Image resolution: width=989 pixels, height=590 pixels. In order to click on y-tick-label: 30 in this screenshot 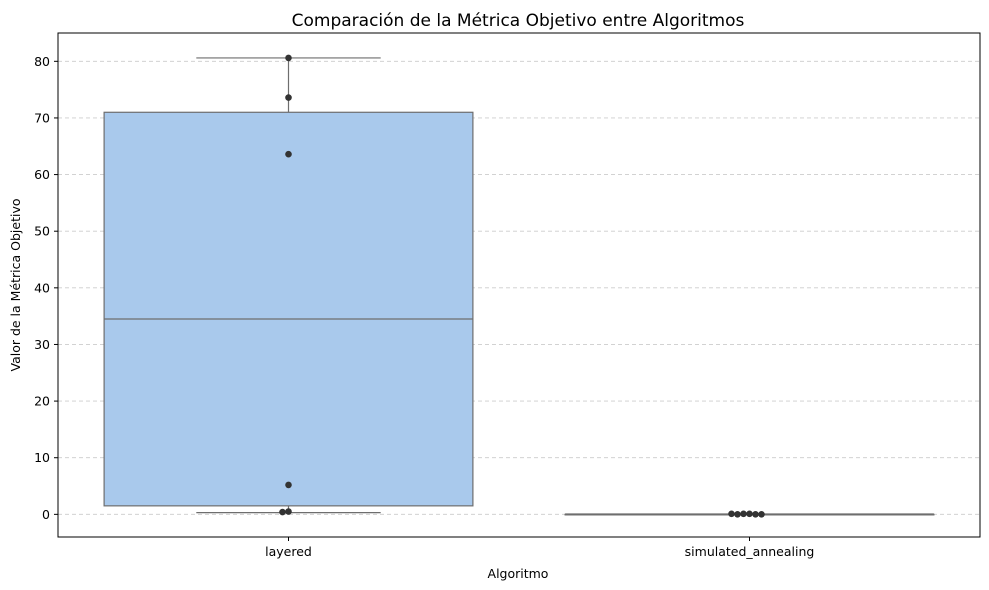, I will do `click(42, 344)`.